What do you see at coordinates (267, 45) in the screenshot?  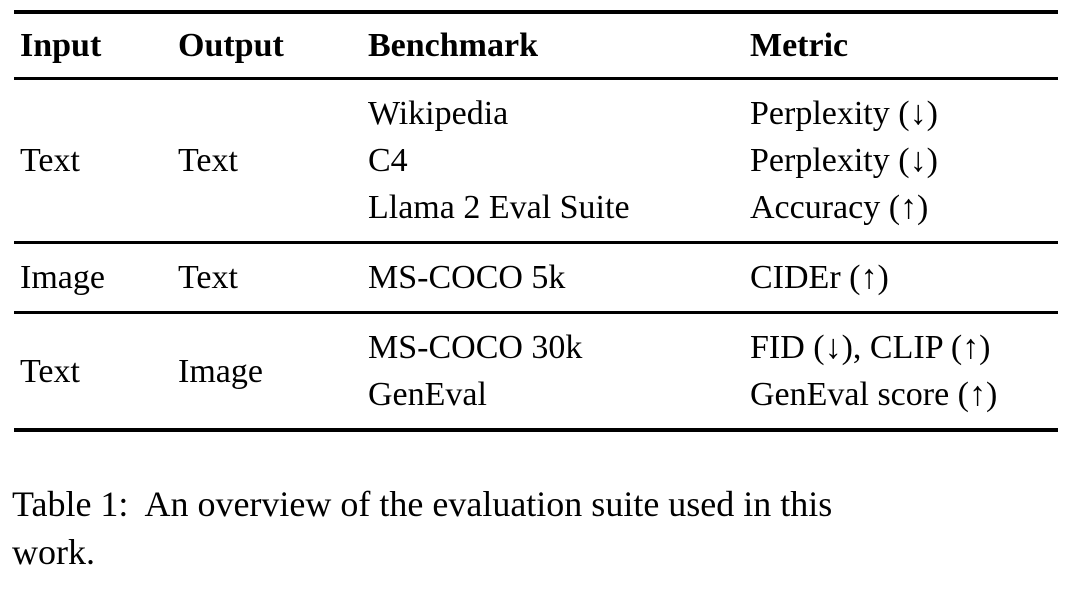 I see `column-header-output: Output` at bounding box center [267, 45].